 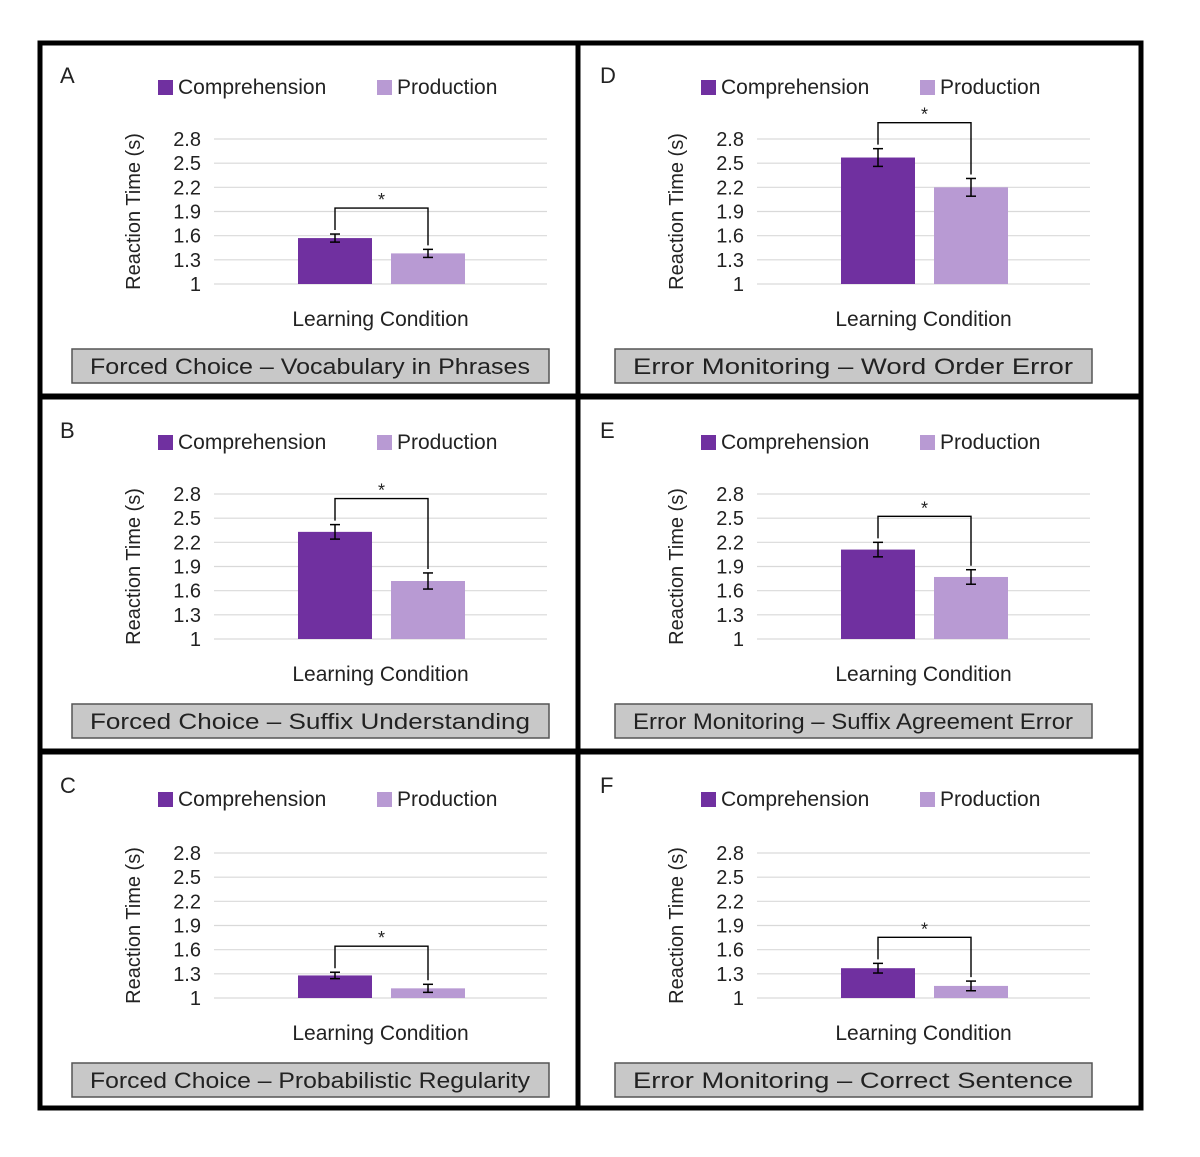 I want to click on panel-letter: D, so click(x=608, y=75).